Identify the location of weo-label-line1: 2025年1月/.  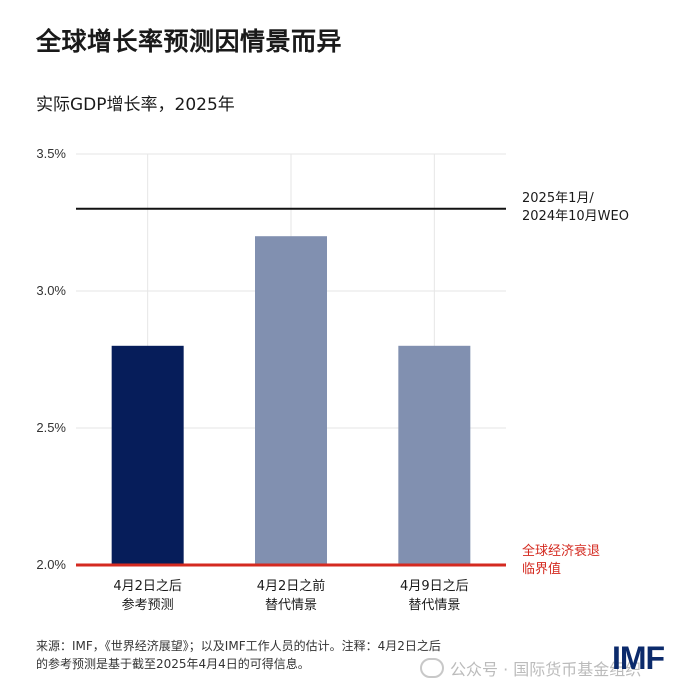
(558, 198).